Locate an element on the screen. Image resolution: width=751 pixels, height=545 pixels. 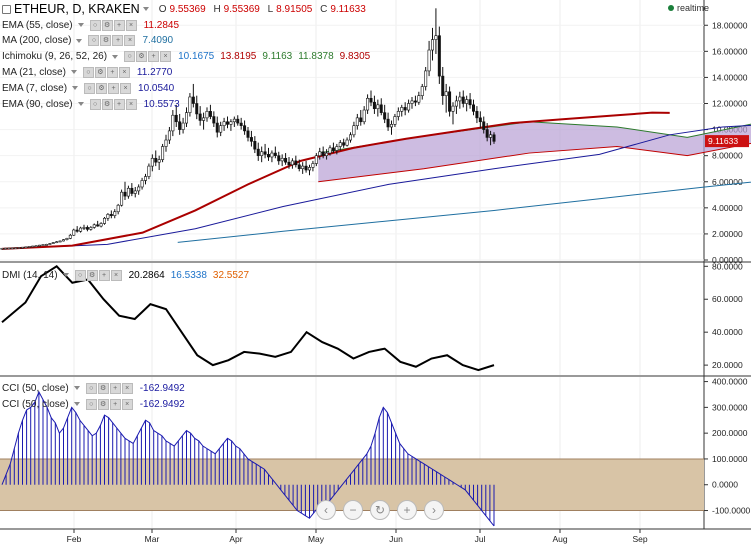
indicator-name: MA (200, close) is located at coordinates (37, 41).